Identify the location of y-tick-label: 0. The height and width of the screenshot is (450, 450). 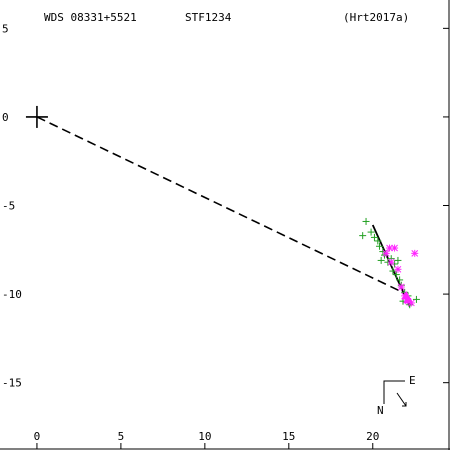
(5, 117).